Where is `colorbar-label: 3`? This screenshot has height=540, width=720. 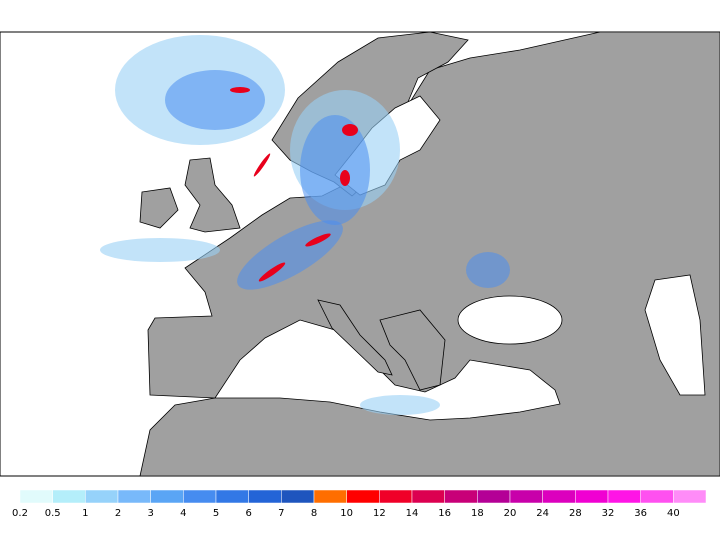 colorbar-label: 3 is located at coordinates (150, 513).